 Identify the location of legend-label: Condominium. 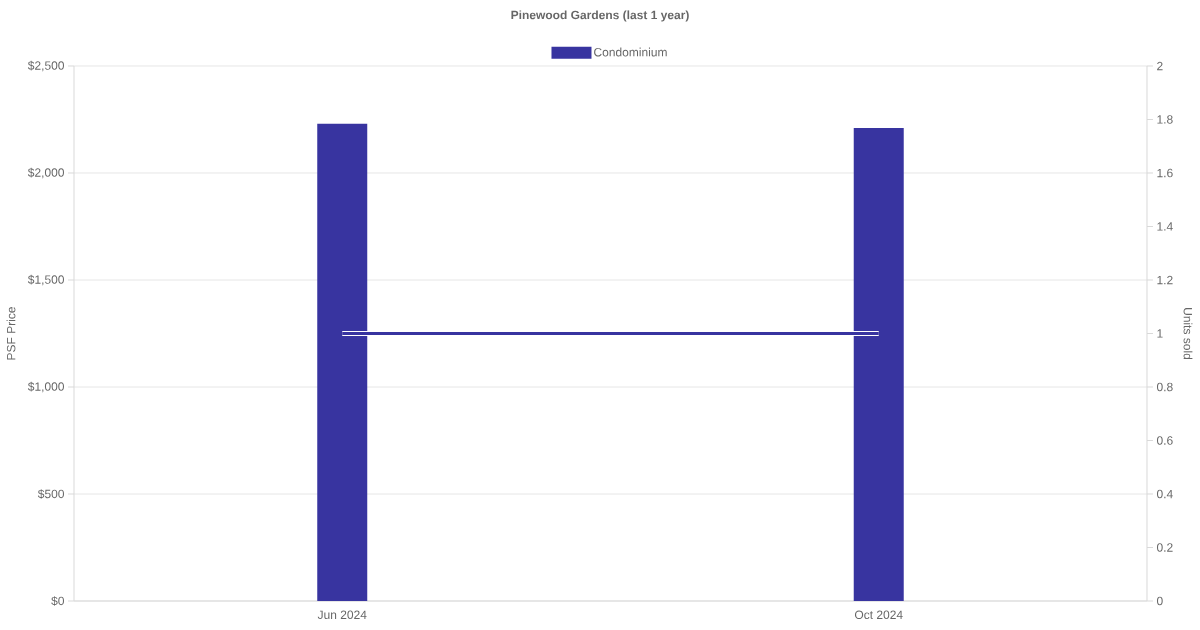
(630, 52).